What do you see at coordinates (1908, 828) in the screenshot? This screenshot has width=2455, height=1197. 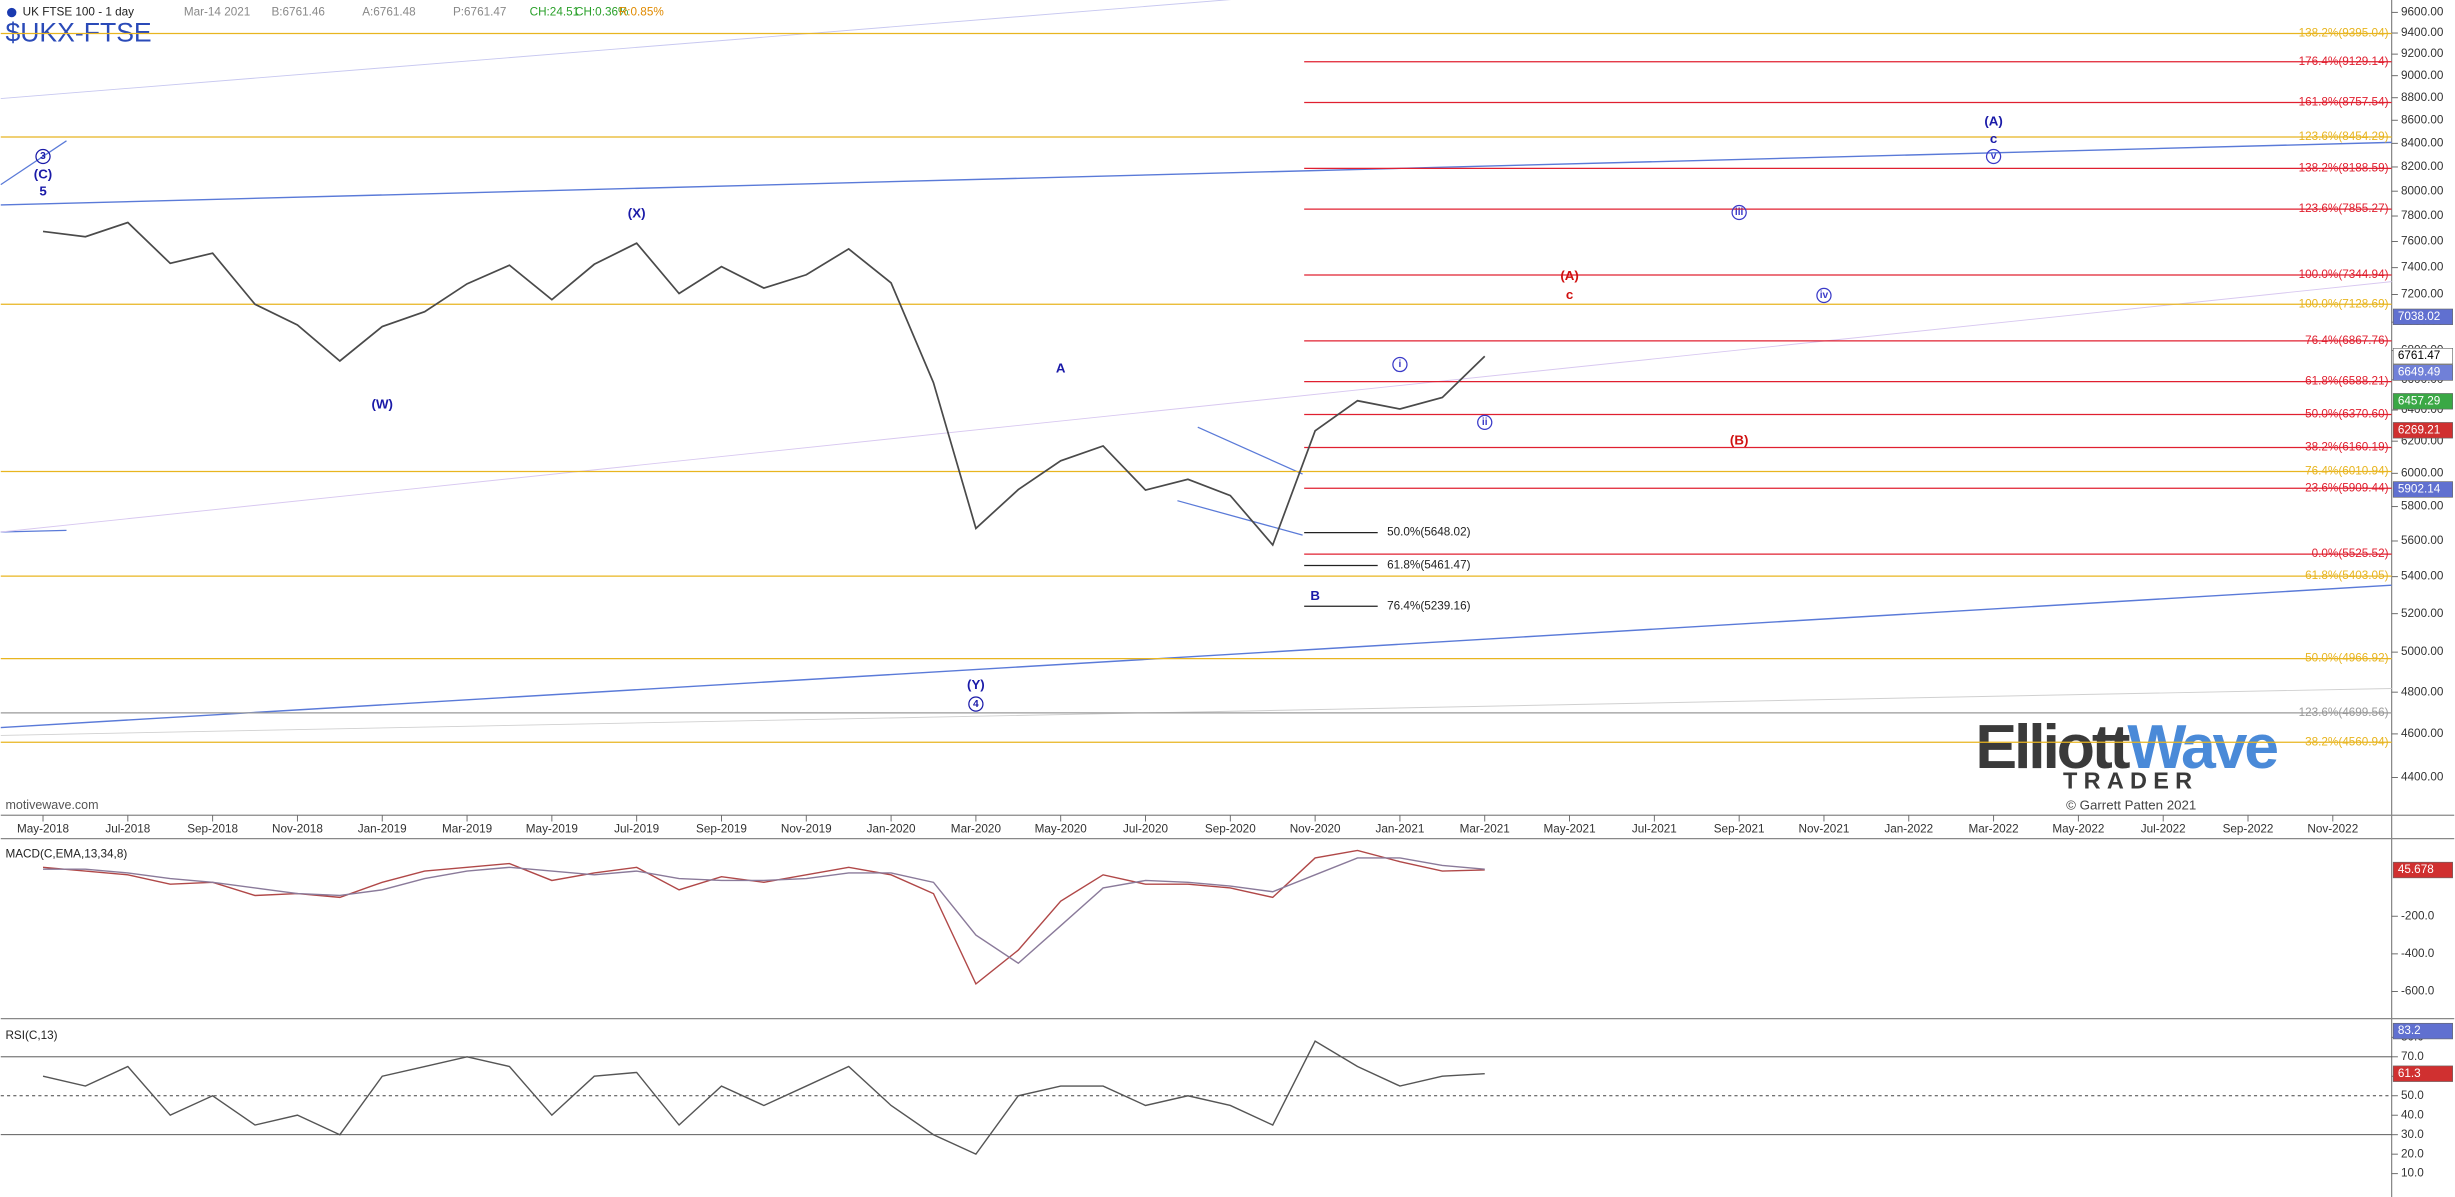 I see `x-tick-label: Jan-2022` at bounding box center [1908, 828].